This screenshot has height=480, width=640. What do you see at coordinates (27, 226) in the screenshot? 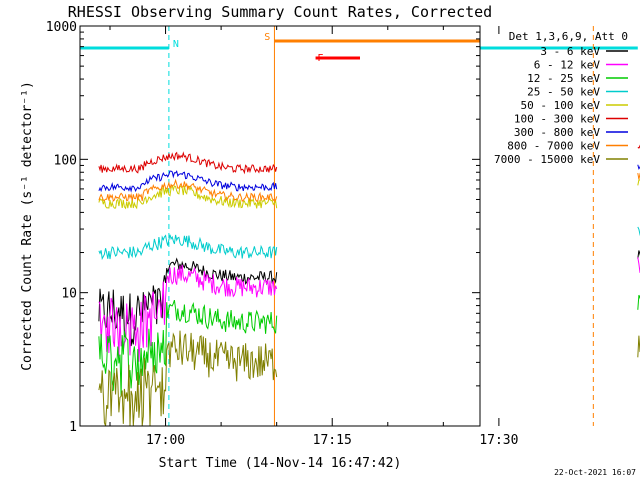
I see `y-axis-label: Corrected Count Rate (s⁻¹ detector⁻¹)` at bounding box center [27, 226].